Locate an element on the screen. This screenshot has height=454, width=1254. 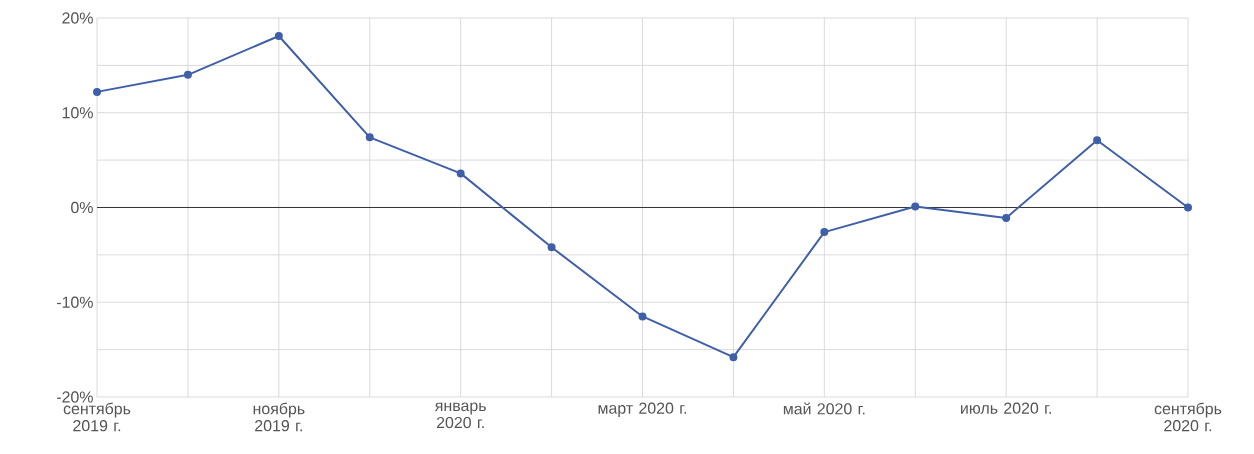
y-tick-label: 20% is located at coordinates (77, 18).